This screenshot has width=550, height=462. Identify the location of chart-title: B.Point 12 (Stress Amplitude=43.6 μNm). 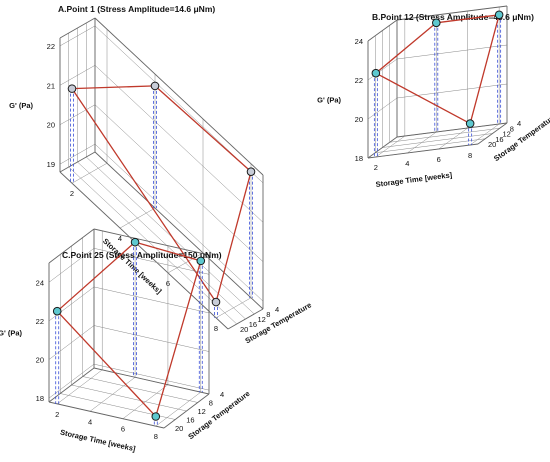
(453, 17).